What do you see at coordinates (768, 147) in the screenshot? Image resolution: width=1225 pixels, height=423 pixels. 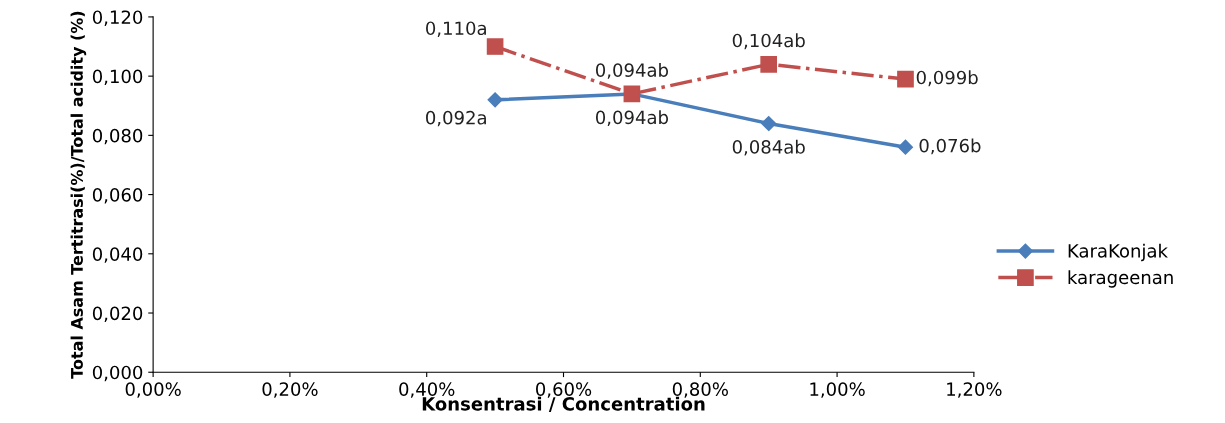 I see `data-label: 0,084ab` at bounding box center [768, 147].